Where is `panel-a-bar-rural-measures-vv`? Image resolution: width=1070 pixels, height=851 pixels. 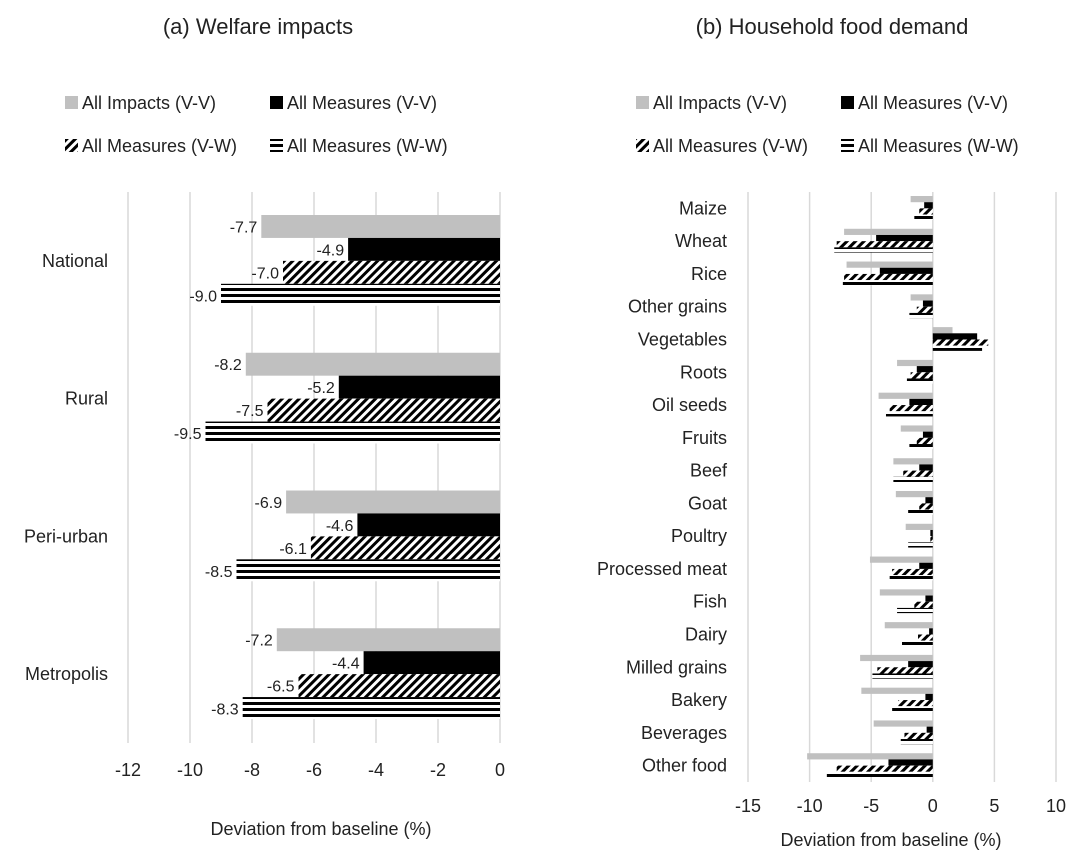
panel-a-bar-rural-measures-vv is located at coordinates (419, 387).